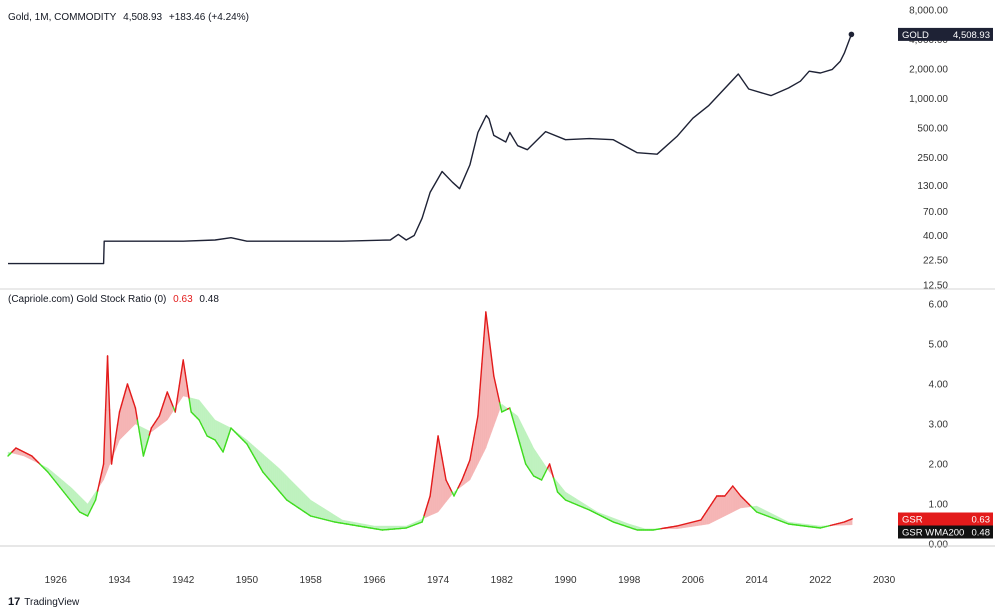 The height and width of the screenshot is (616, 995). I want to click on x-tick-label: 1998, so click(629, 580).